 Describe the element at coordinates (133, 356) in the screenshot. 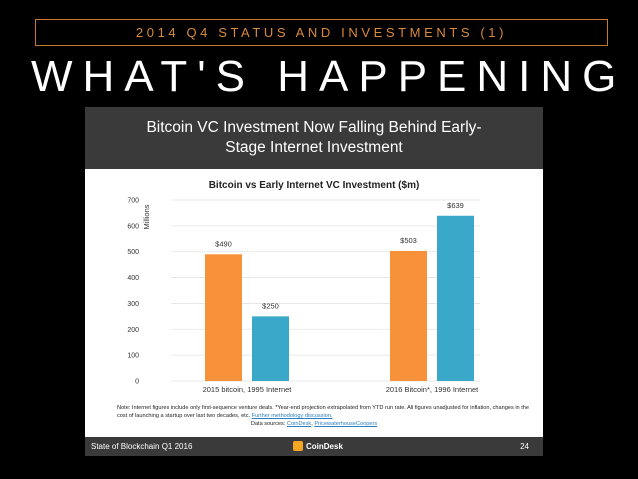

I see `y-tick-label: 100` at that location.